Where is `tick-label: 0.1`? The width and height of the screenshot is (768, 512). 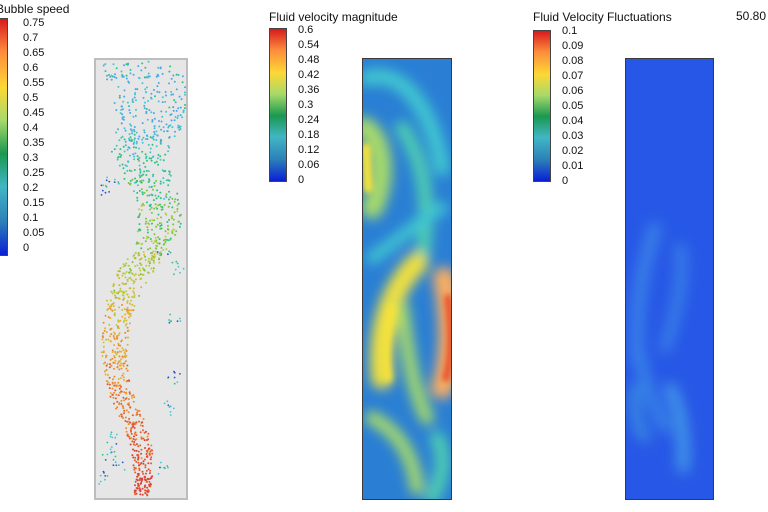
tick-label: 0.1 is located at coordinates (31, 218).